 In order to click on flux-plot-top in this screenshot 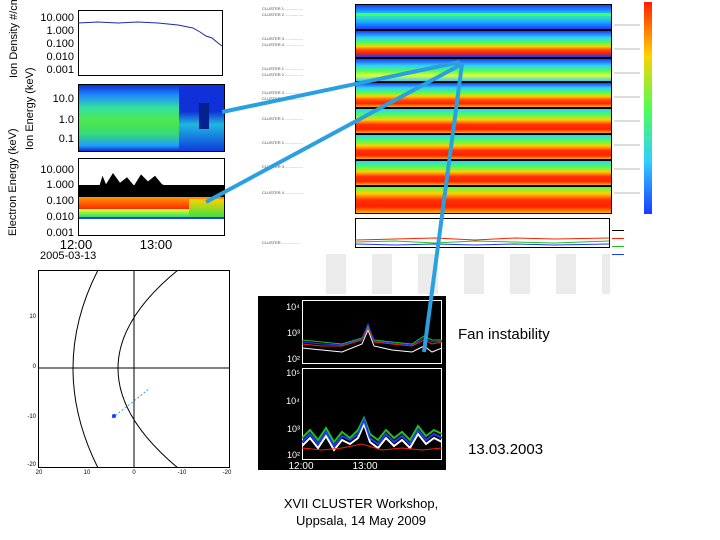, I will do `click(372, 332)`.